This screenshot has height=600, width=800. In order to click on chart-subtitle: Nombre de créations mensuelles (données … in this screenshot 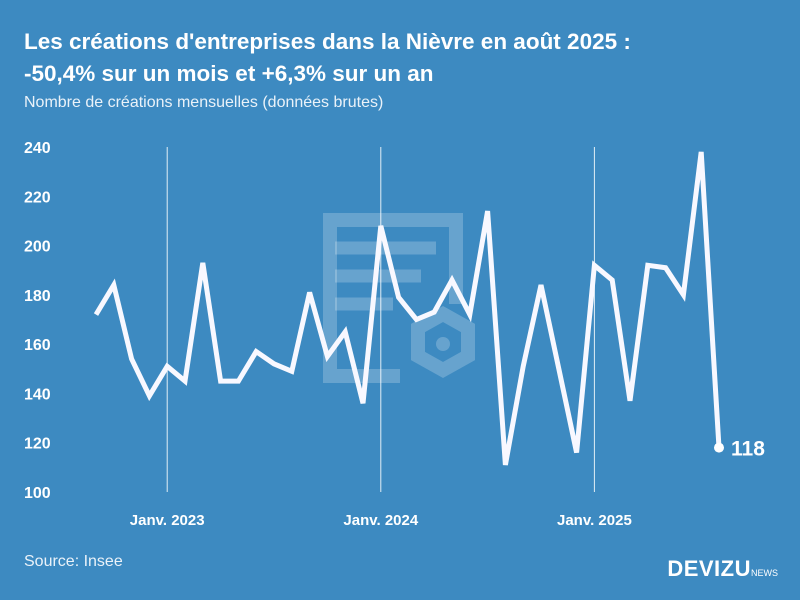, I will do `click(204, 102)`.